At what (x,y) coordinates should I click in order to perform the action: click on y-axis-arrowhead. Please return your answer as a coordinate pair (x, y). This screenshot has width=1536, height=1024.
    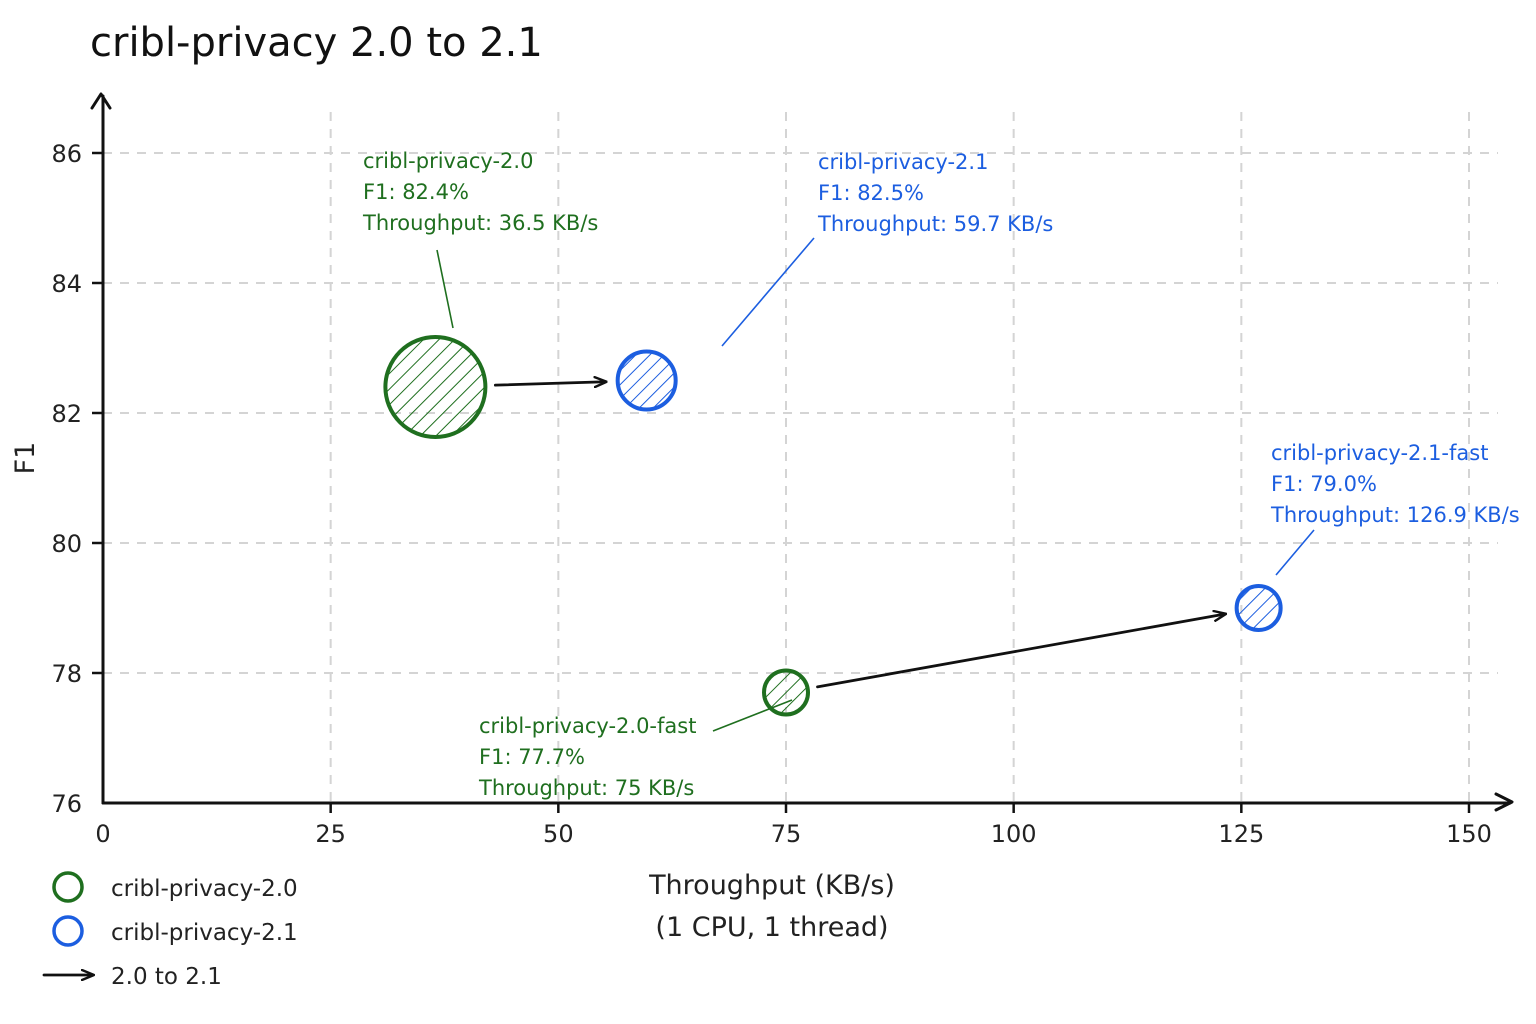
    Looking at the image, I should click on (101, 101).